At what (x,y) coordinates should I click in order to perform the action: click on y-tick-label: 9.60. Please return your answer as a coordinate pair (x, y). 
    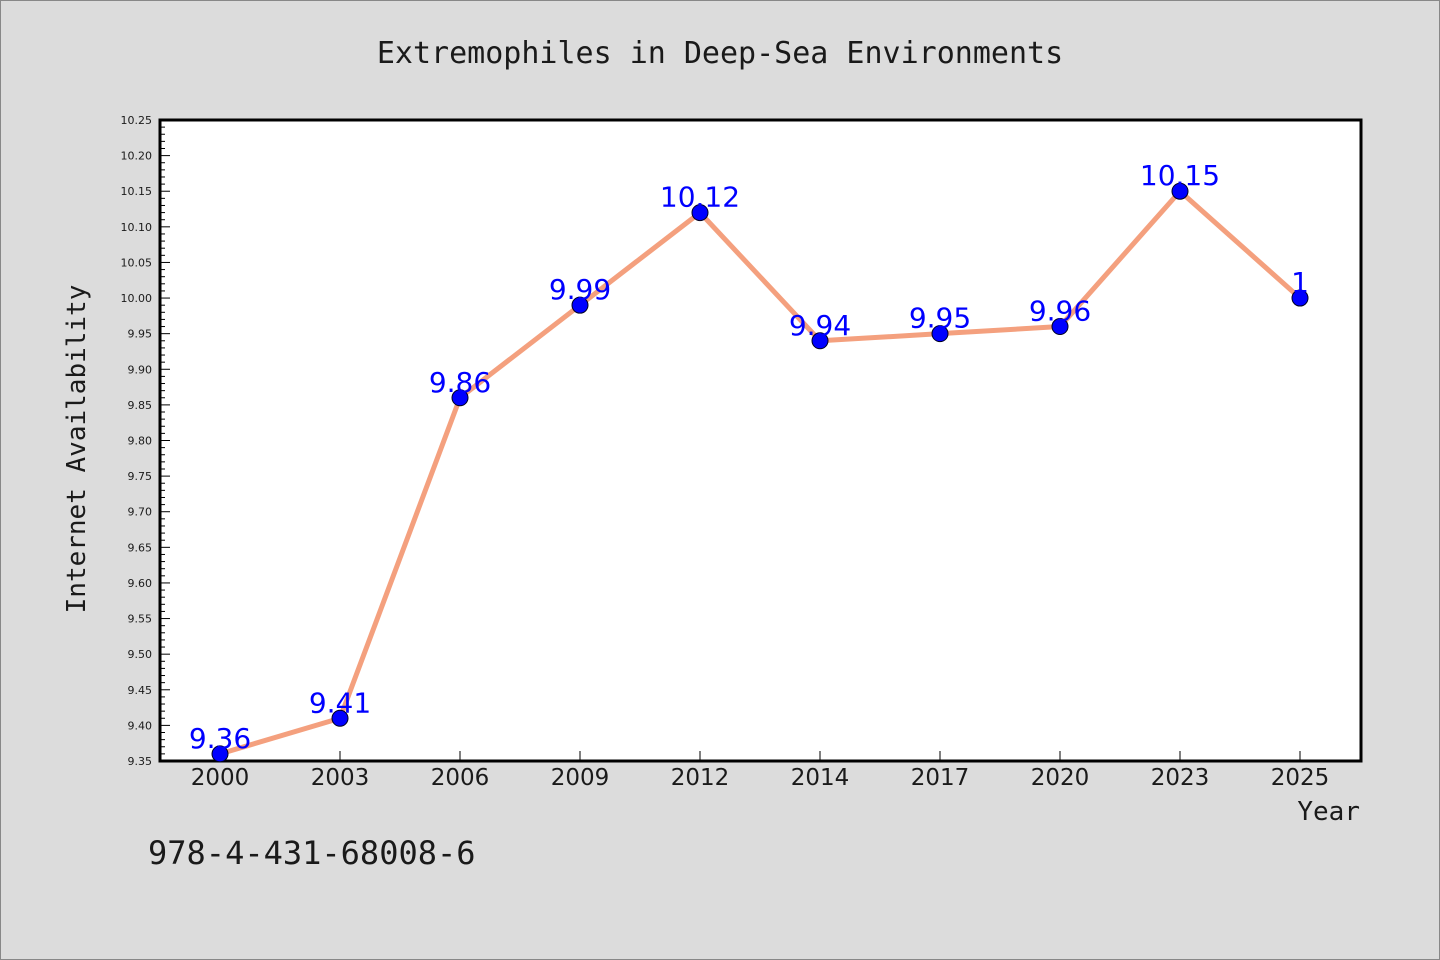
    Looking at the image, I should click on (140, 583).